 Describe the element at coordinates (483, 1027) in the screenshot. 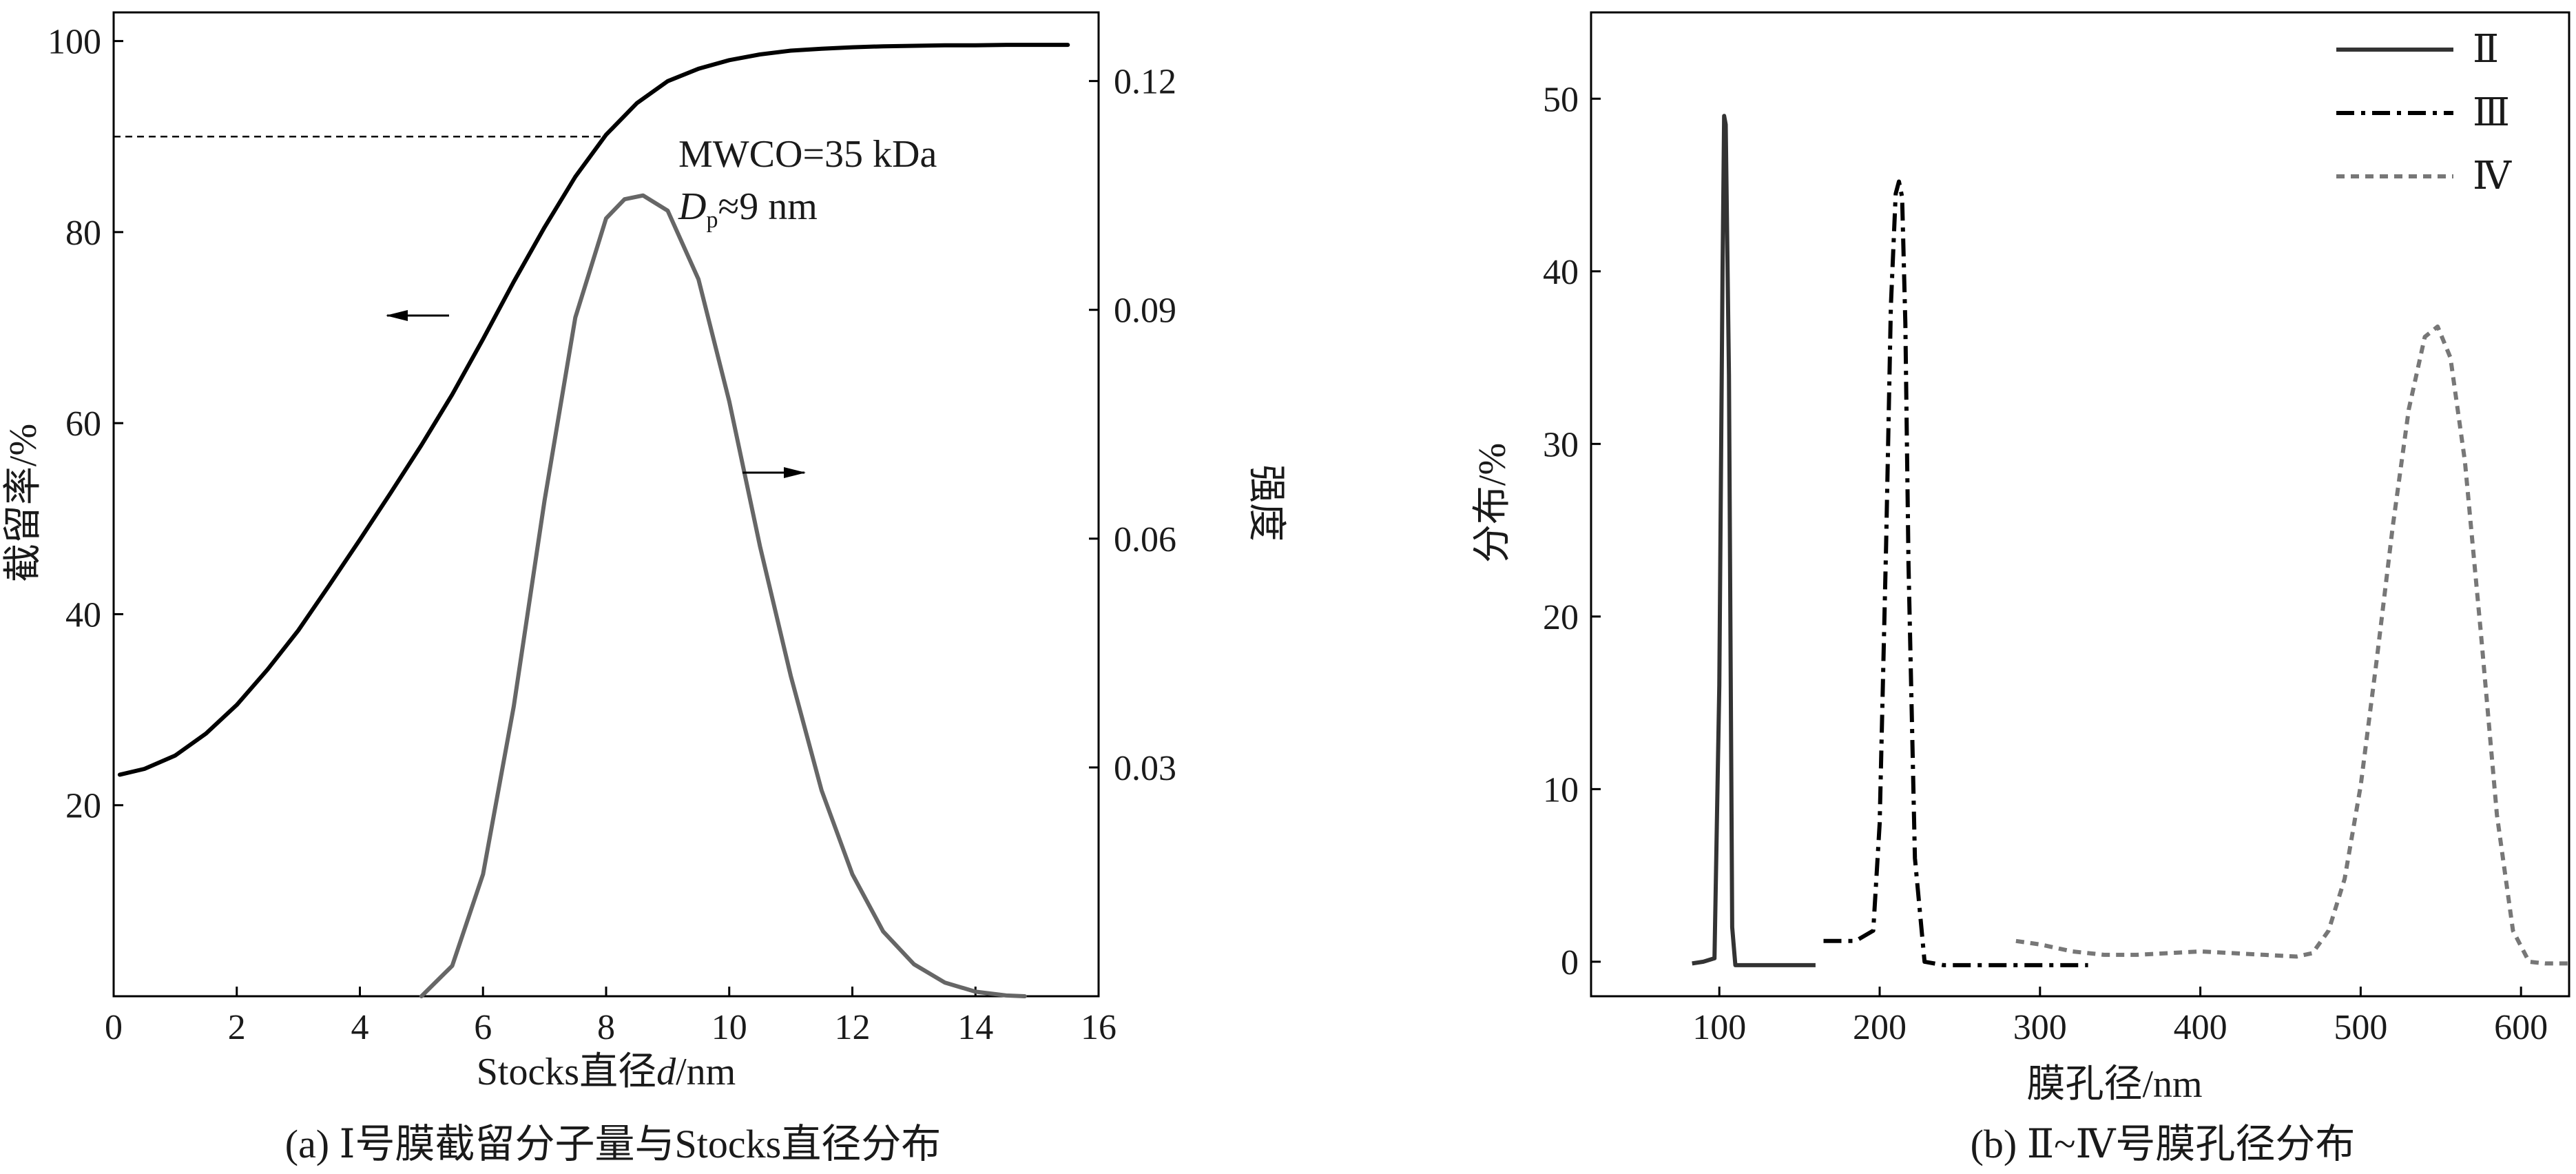

I see `panel-a-x-tick-label: 6` at that location.